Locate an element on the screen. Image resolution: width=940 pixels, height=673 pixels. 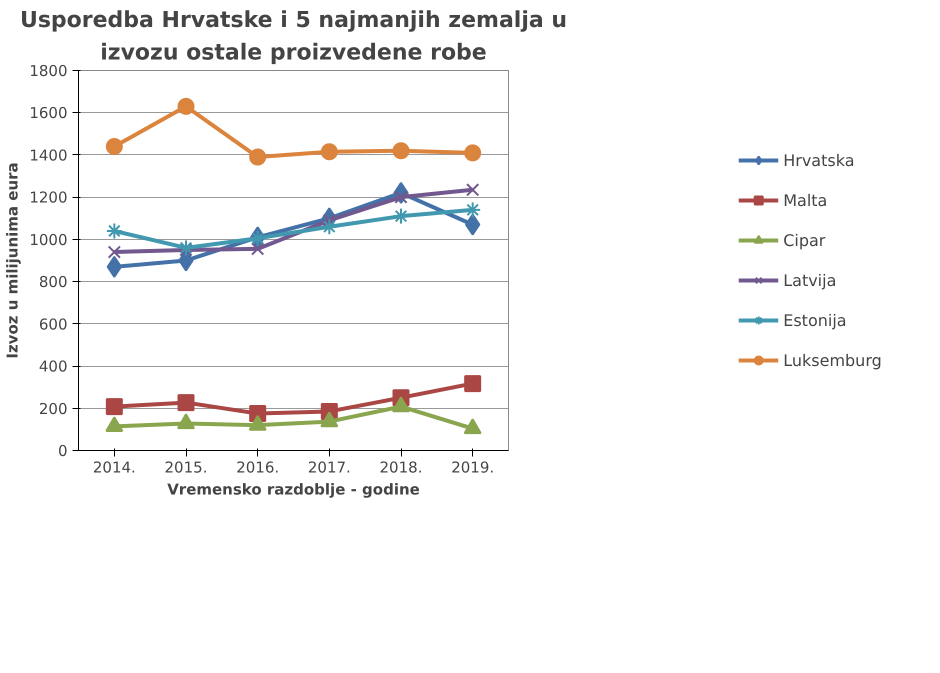
y-tick-label: 400 is located at coordinates (53, 367).